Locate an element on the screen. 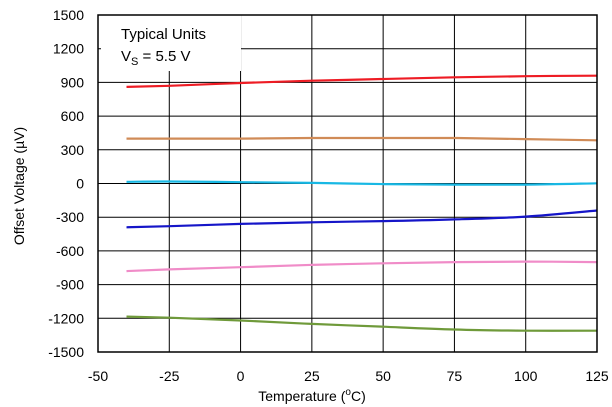 The width and height of the screenshot is (612, 407). y-tick-label: -900 is located at coordinates (70, 285).